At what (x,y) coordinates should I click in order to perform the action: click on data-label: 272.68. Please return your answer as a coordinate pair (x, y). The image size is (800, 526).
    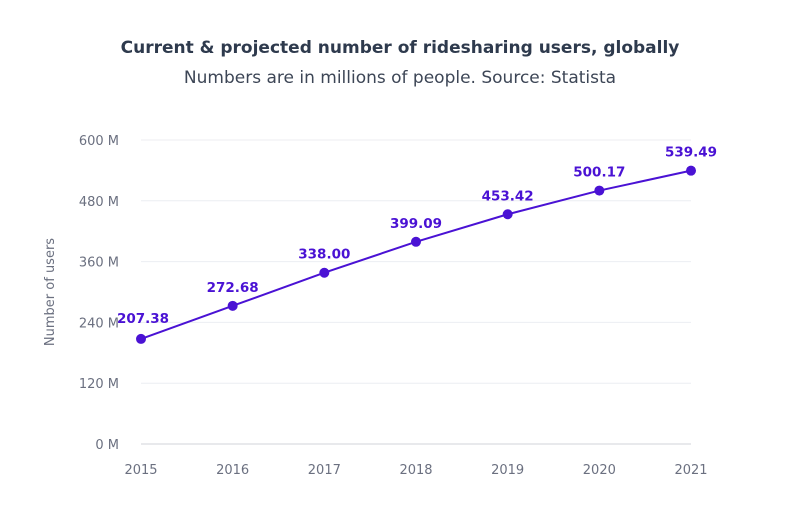
    Looking at the image, I should click on (233, 288).